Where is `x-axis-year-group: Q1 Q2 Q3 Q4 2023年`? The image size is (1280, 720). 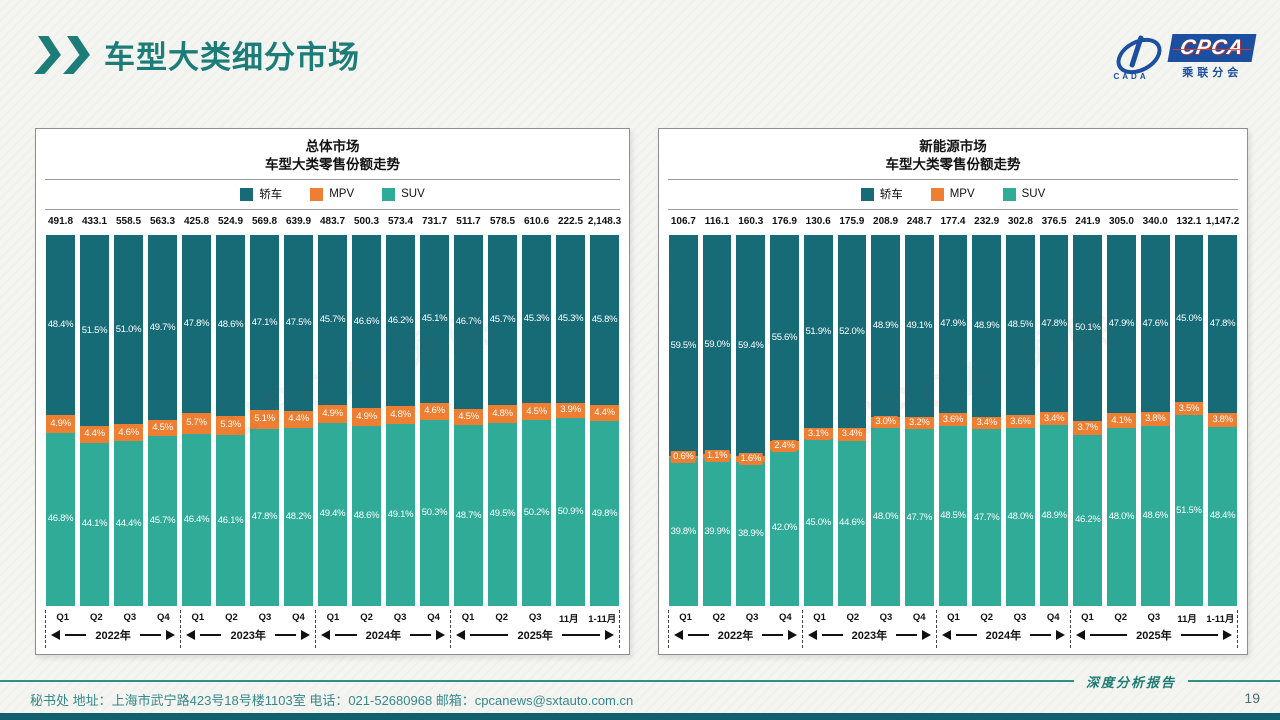 x-axis-year-group: Q1 Q2 Q3 Q4 2023年 is located at coordinates (868, 629).